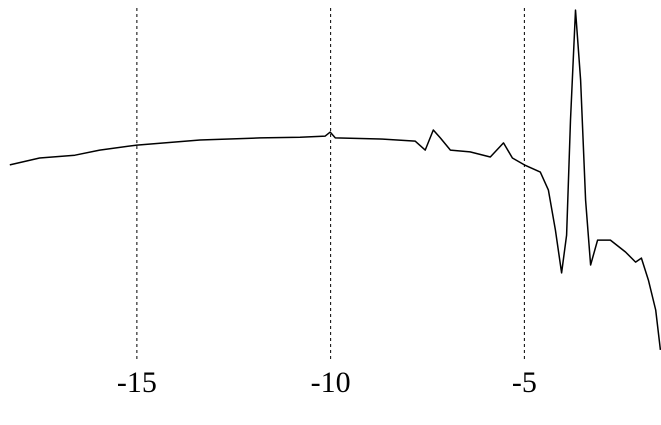 The width and height of the screenshot is (661, 425). I want to click on x-tick-label: -5, so click(524, 382).